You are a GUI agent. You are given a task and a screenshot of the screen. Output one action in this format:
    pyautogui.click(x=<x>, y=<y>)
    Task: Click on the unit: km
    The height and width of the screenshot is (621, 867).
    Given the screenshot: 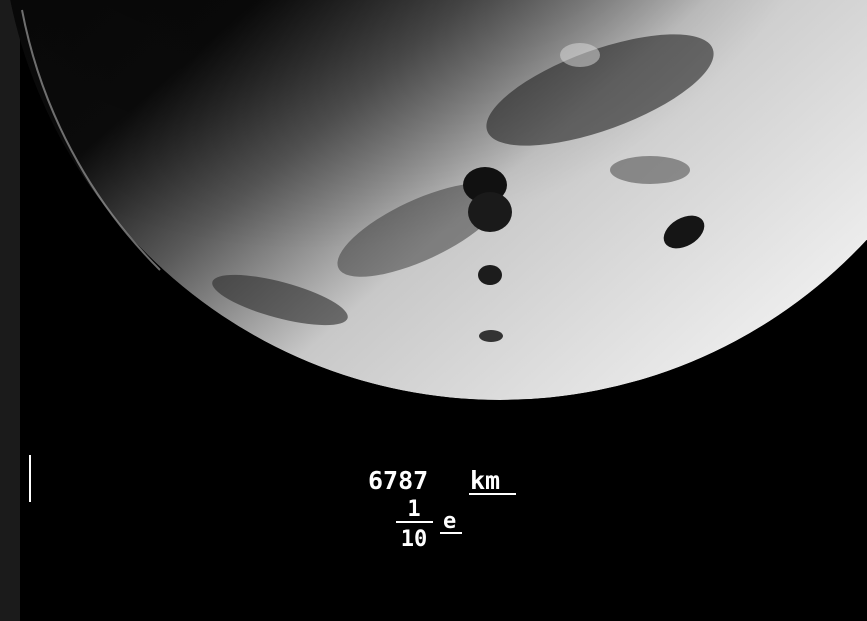 What is the action you would take?
    pyautogui.click(x=485, y=480)
    